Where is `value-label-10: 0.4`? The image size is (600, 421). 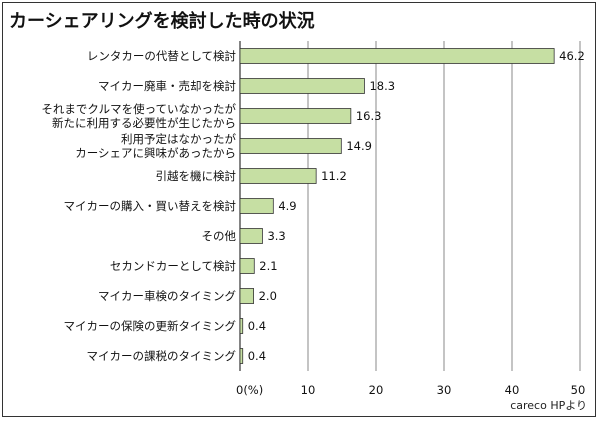
value-label-10: 0.4 is located at coordinates (257, 356).